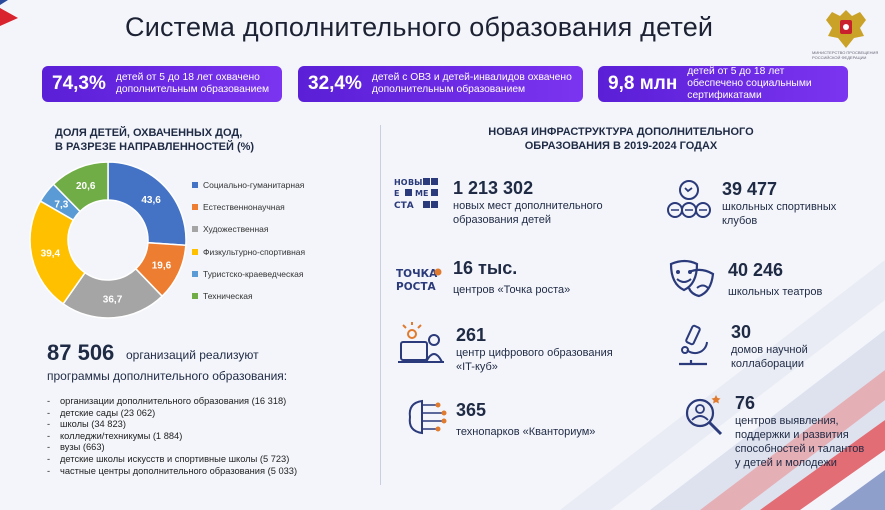 This screenshot has height=510, width=885. Describe the element at coordinates (244, 207) in the screenshot. I see `legend-label: Естественнонаучная` at that location.